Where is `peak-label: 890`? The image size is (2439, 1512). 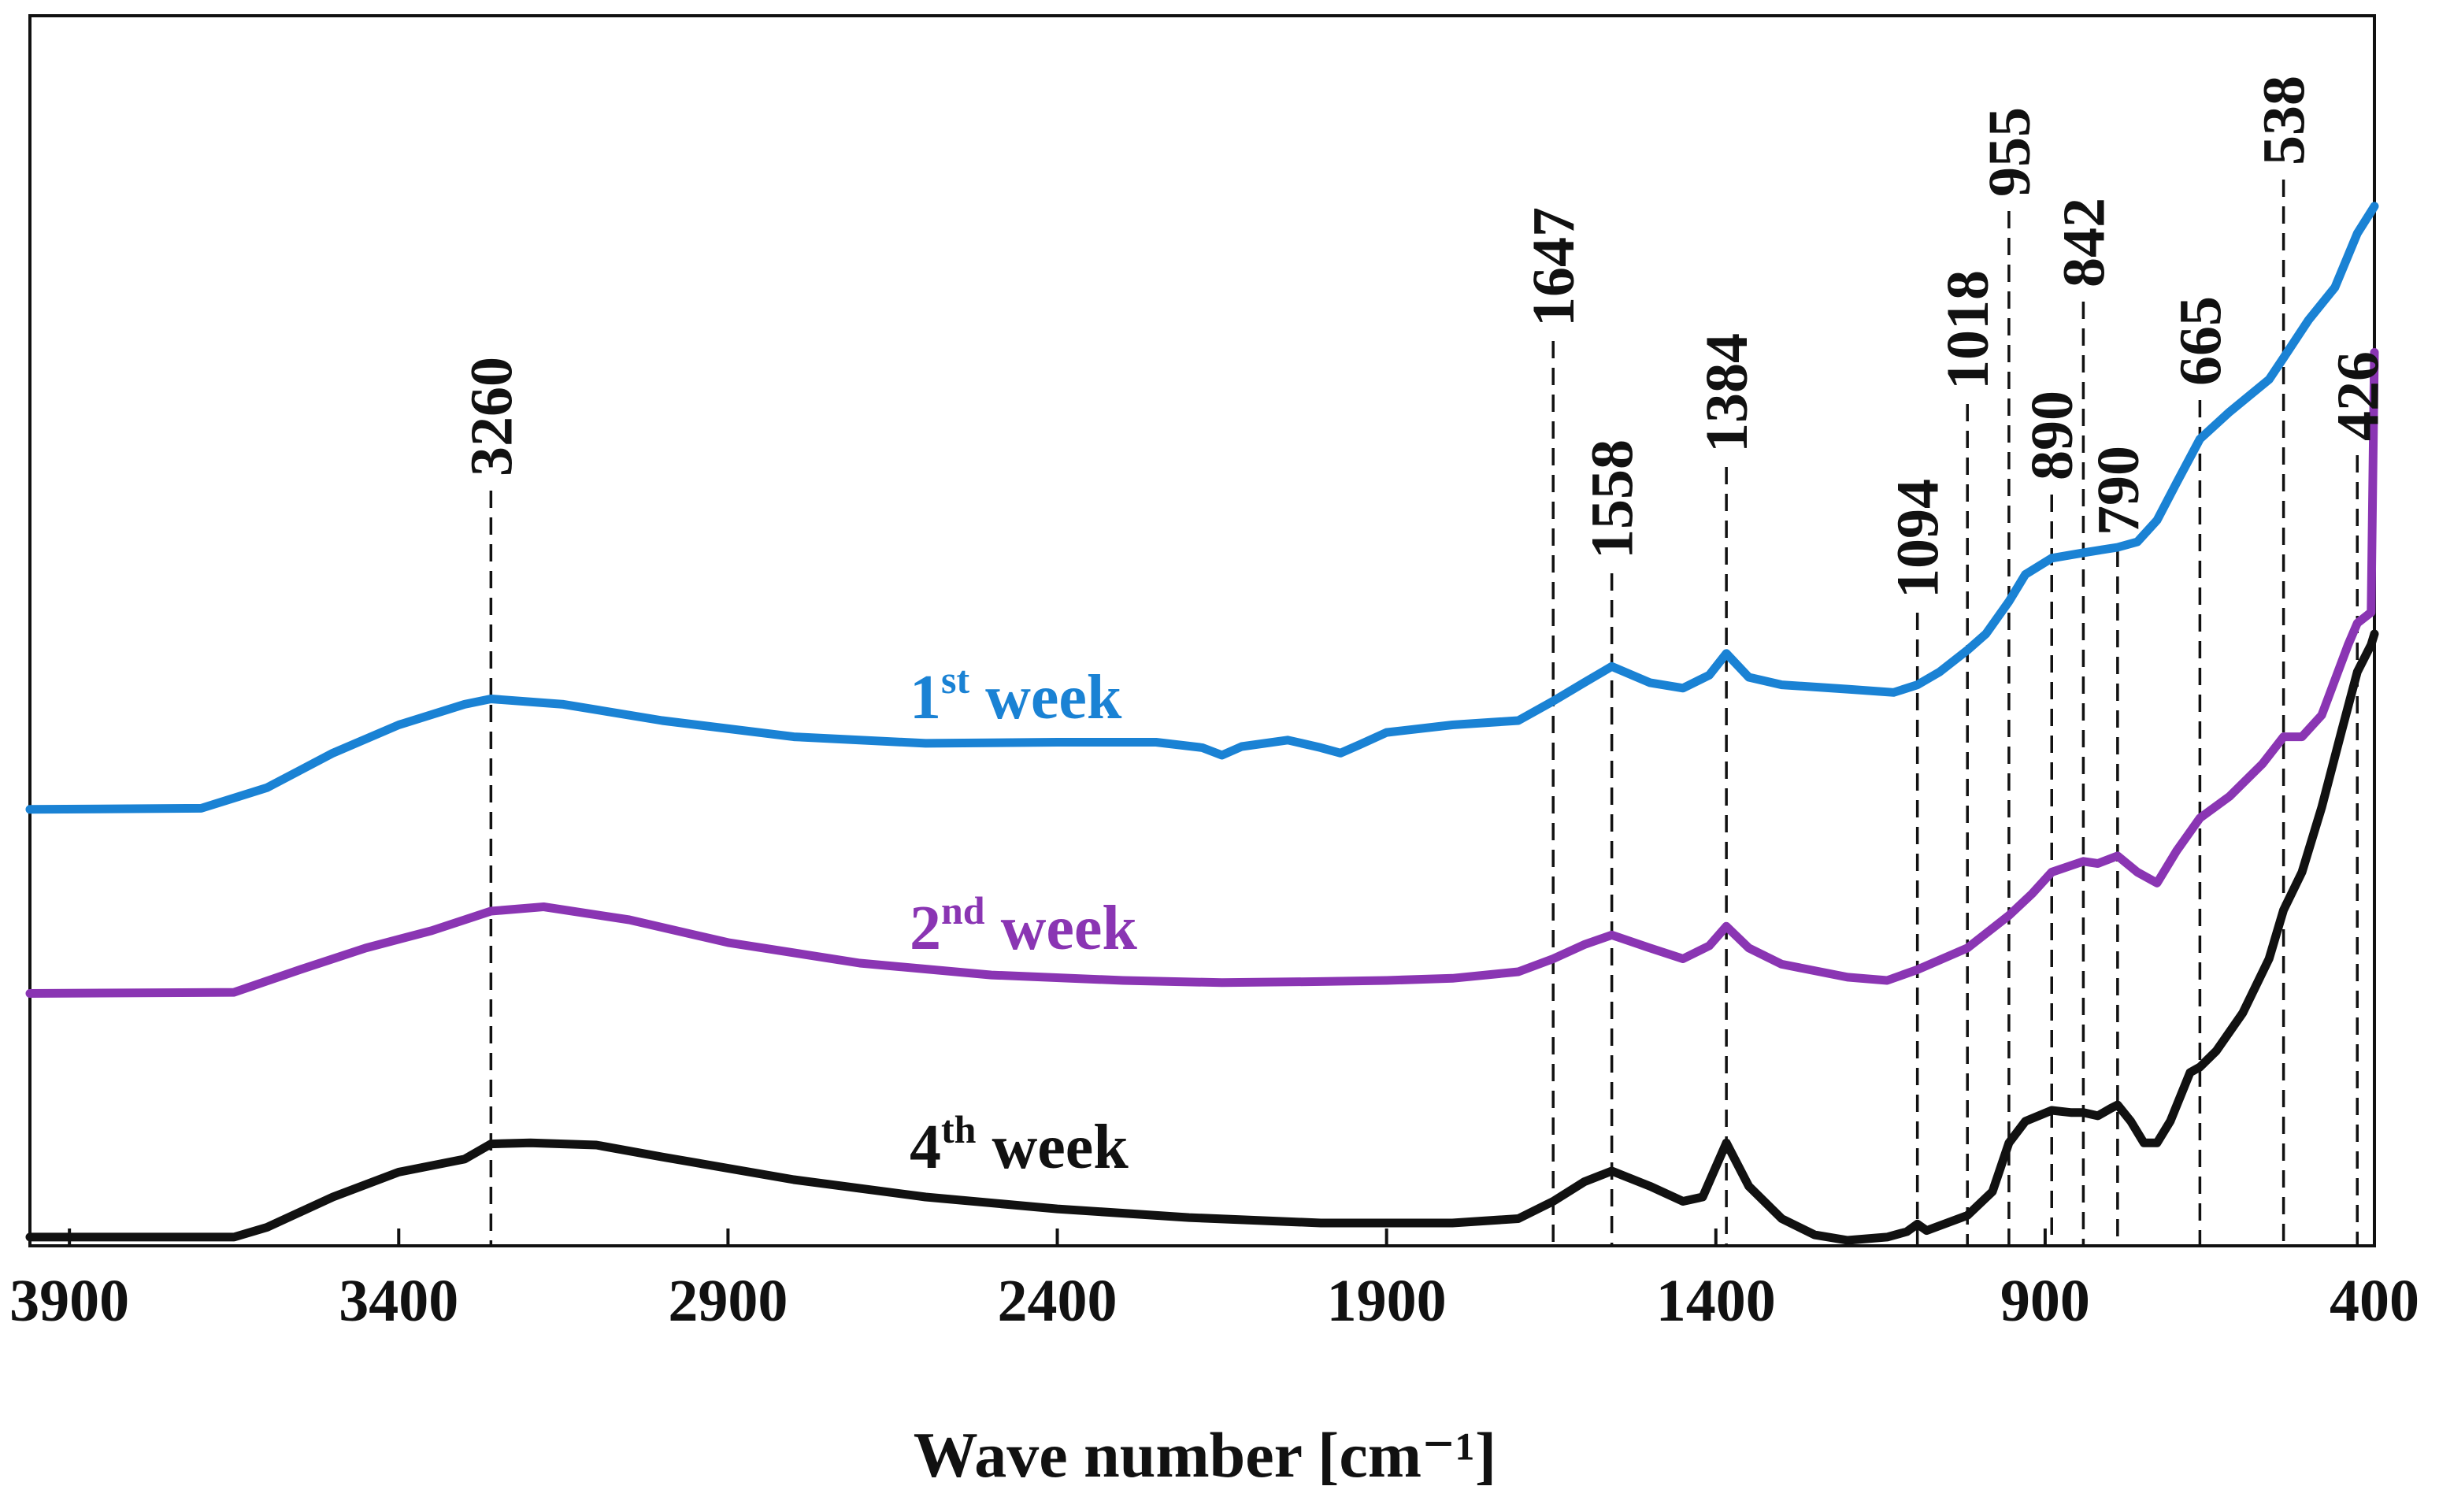
peak-label: 890 is located at coordinates (2052, 435).